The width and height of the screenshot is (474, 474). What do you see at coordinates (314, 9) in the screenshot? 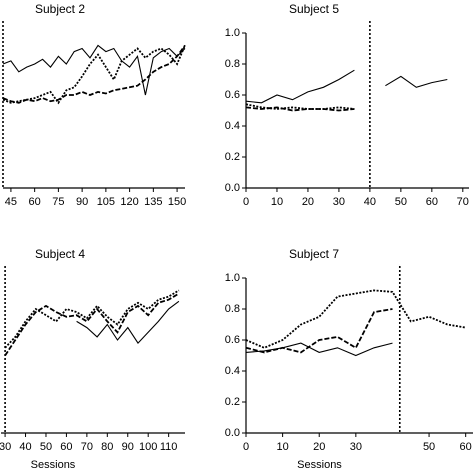
I see `panel-title: Subject 5` at bounding box center [314, 9].